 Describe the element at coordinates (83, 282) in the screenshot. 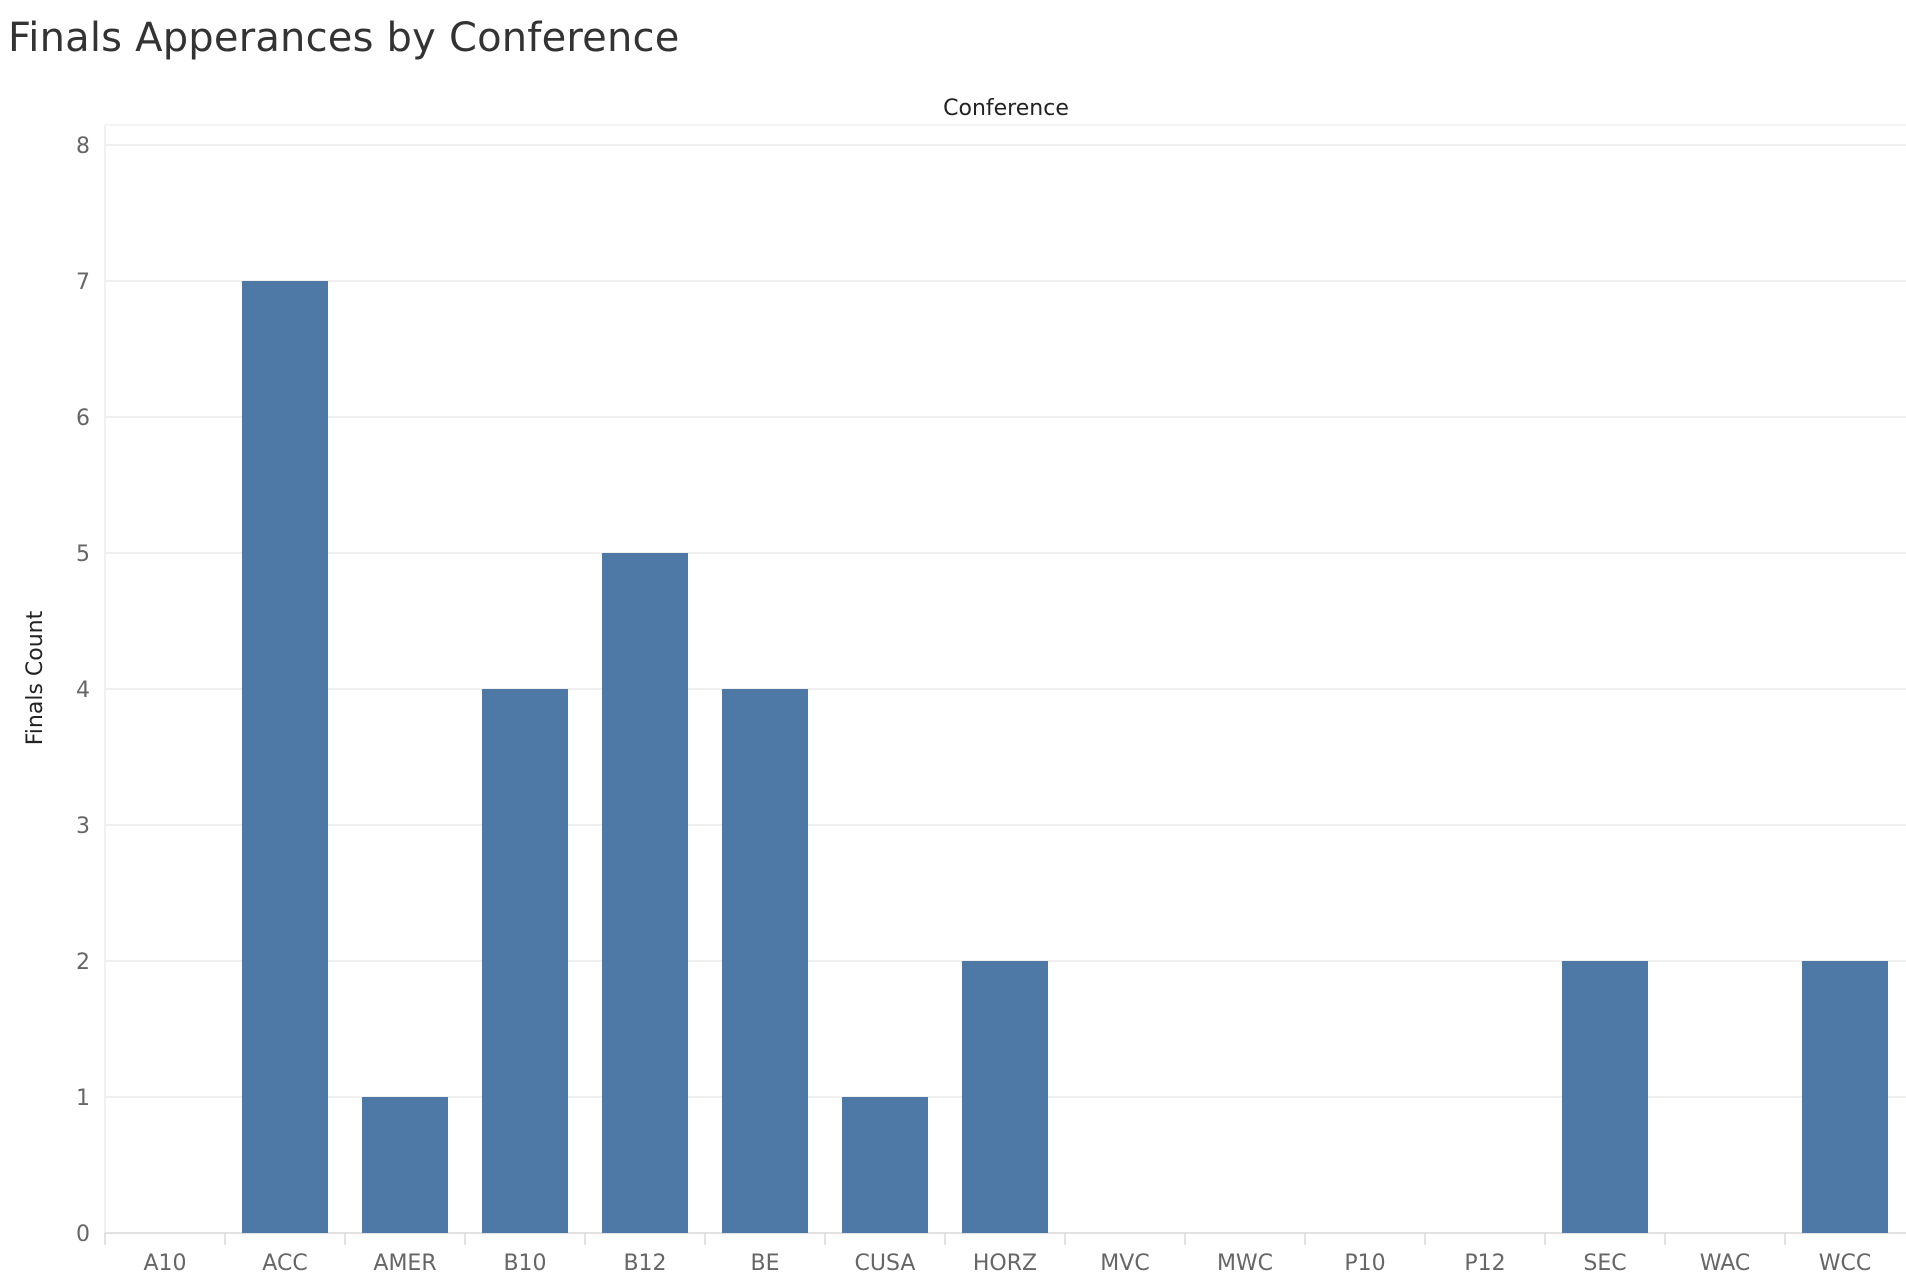

I see `y-tick-label: 7` at that location.